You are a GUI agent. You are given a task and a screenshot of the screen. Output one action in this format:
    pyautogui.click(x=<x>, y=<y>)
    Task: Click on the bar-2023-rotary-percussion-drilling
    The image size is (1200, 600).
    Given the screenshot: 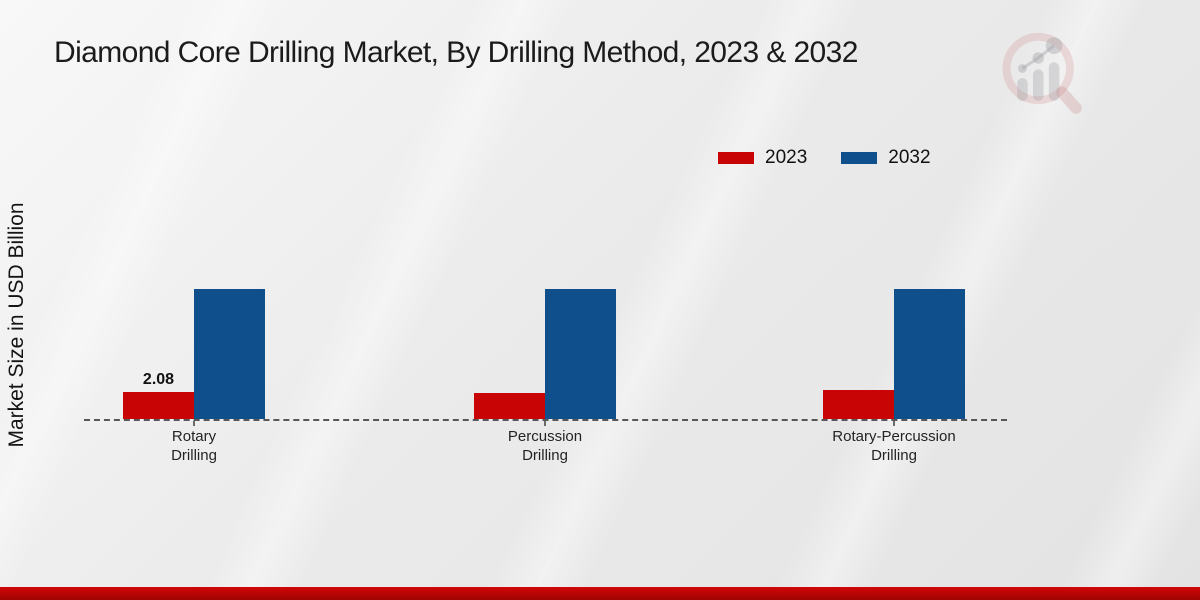 What is the action you would take?
    pyautogui.click(x=858, y=404)
    